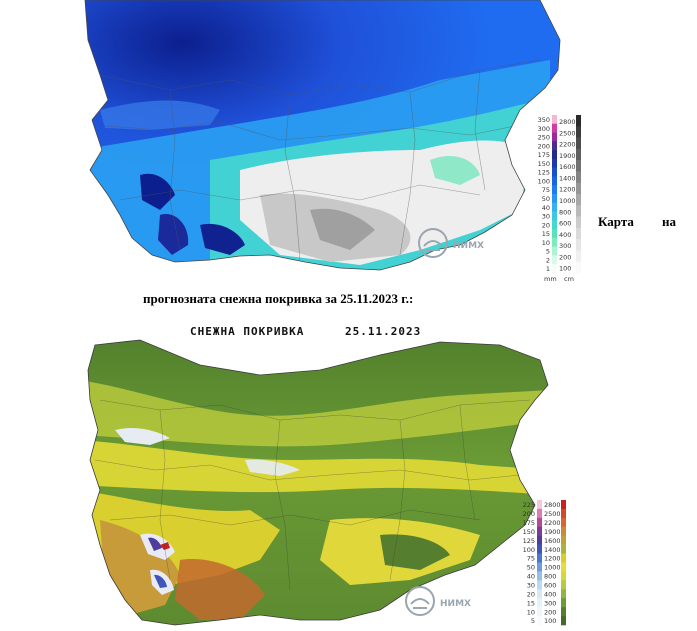 The height and width of the screenshot is (631, 697). Describe the element at coordinates (531, 612) in the screenshot. I see `snow-legend-left-label: 10` at that location.